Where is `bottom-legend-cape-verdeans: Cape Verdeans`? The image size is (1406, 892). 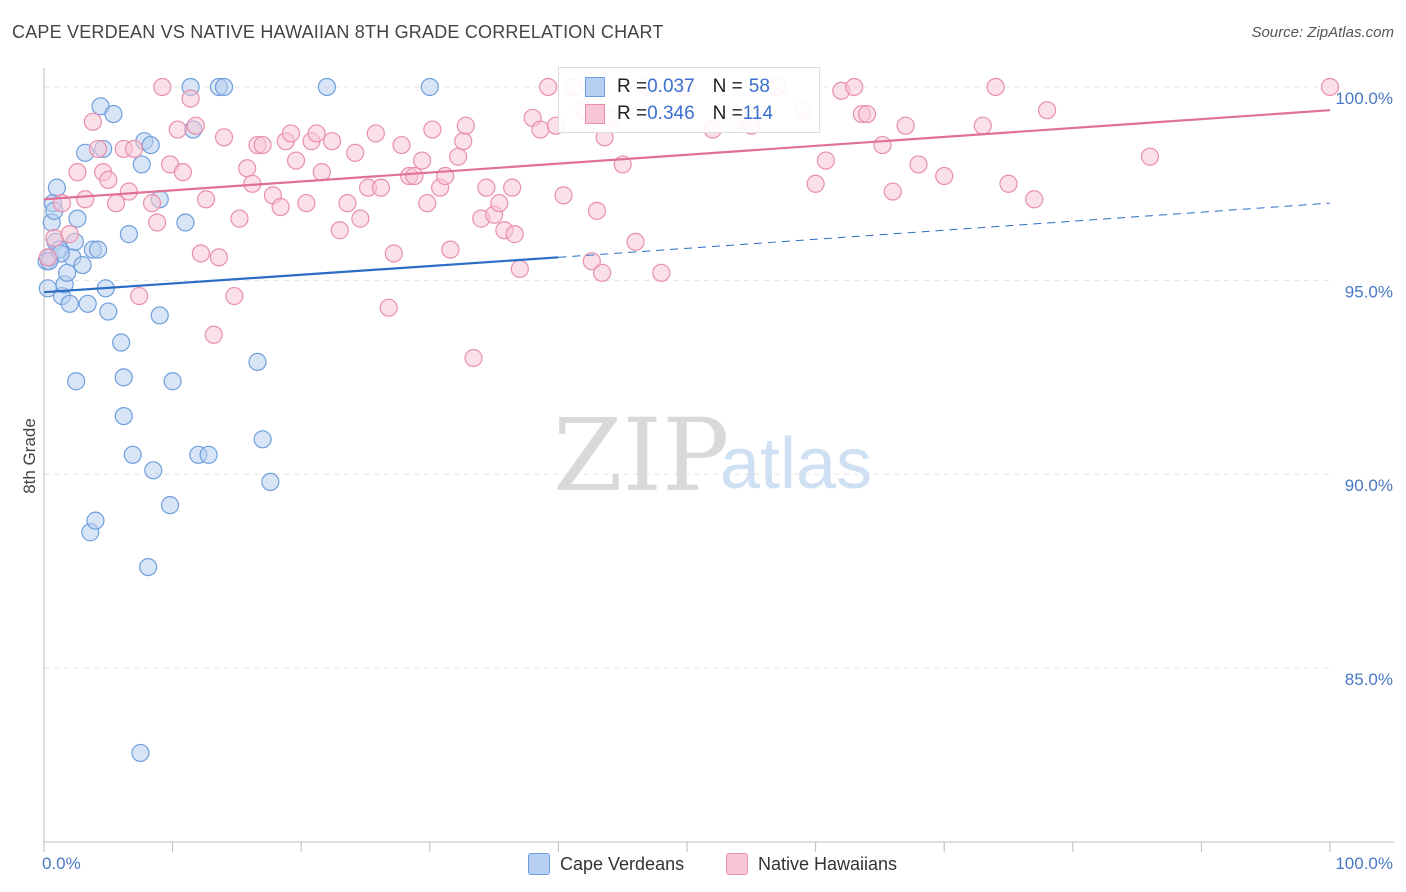 bottom-legend-cape-verdeans: Cape Verdeans is located at coordinates (606, 864).